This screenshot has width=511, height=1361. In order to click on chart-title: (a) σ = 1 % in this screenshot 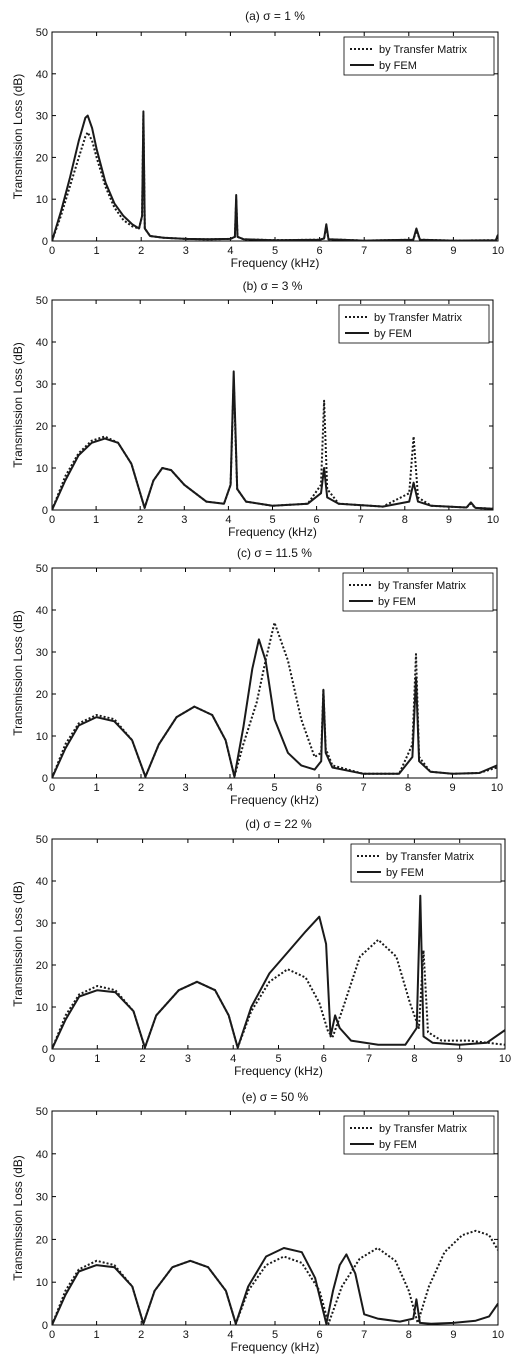, I will do `click(275, 16)`.